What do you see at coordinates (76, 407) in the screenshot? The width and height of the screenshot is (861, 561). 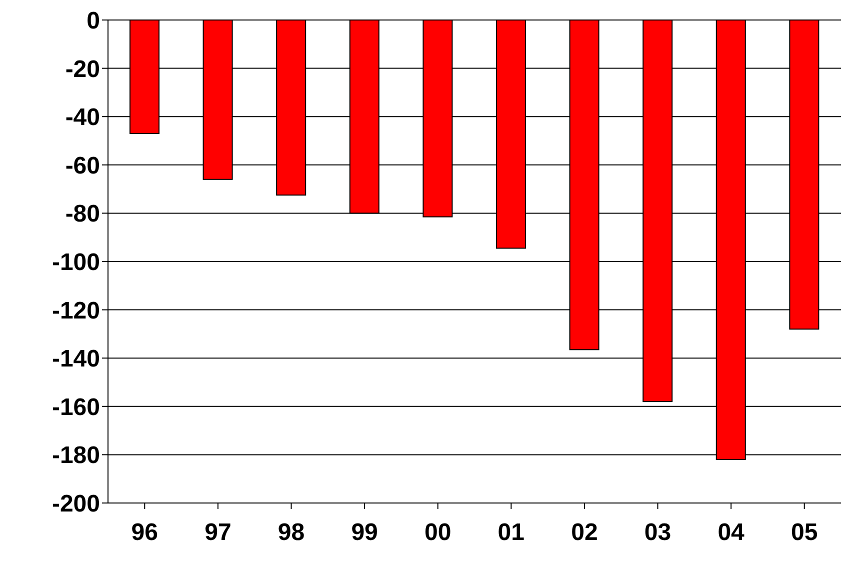 I see `y-tick-label: -160` at bounding box center [76, 407].